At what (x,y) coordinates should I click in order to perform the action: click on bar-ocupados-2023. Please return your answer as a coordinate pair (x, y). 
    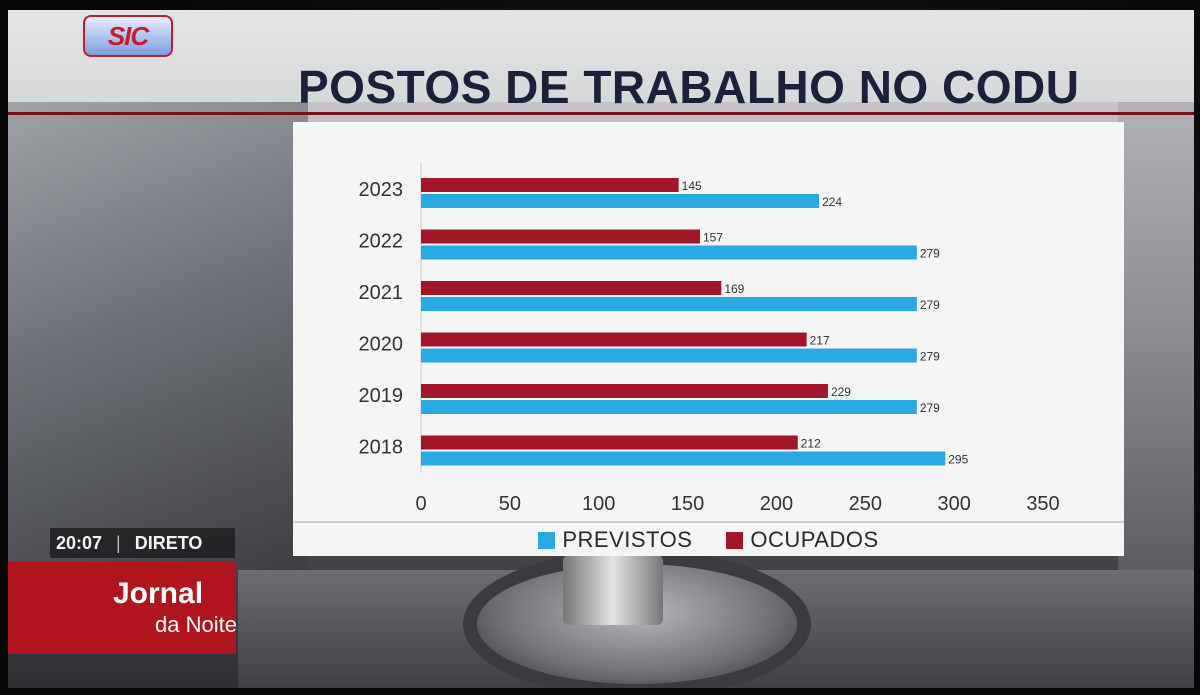
    Looking at the image, I should click on (550, 185).